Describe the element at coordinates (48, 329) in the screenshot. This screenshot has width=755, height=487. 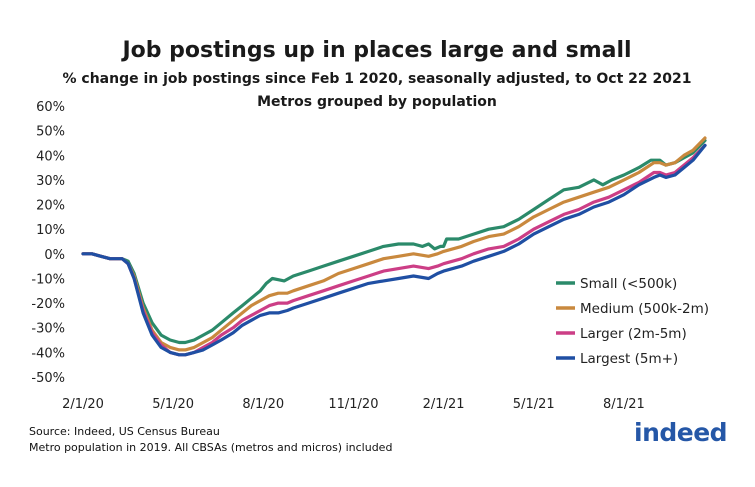
I see `y-tick-label: -30%` at that location.